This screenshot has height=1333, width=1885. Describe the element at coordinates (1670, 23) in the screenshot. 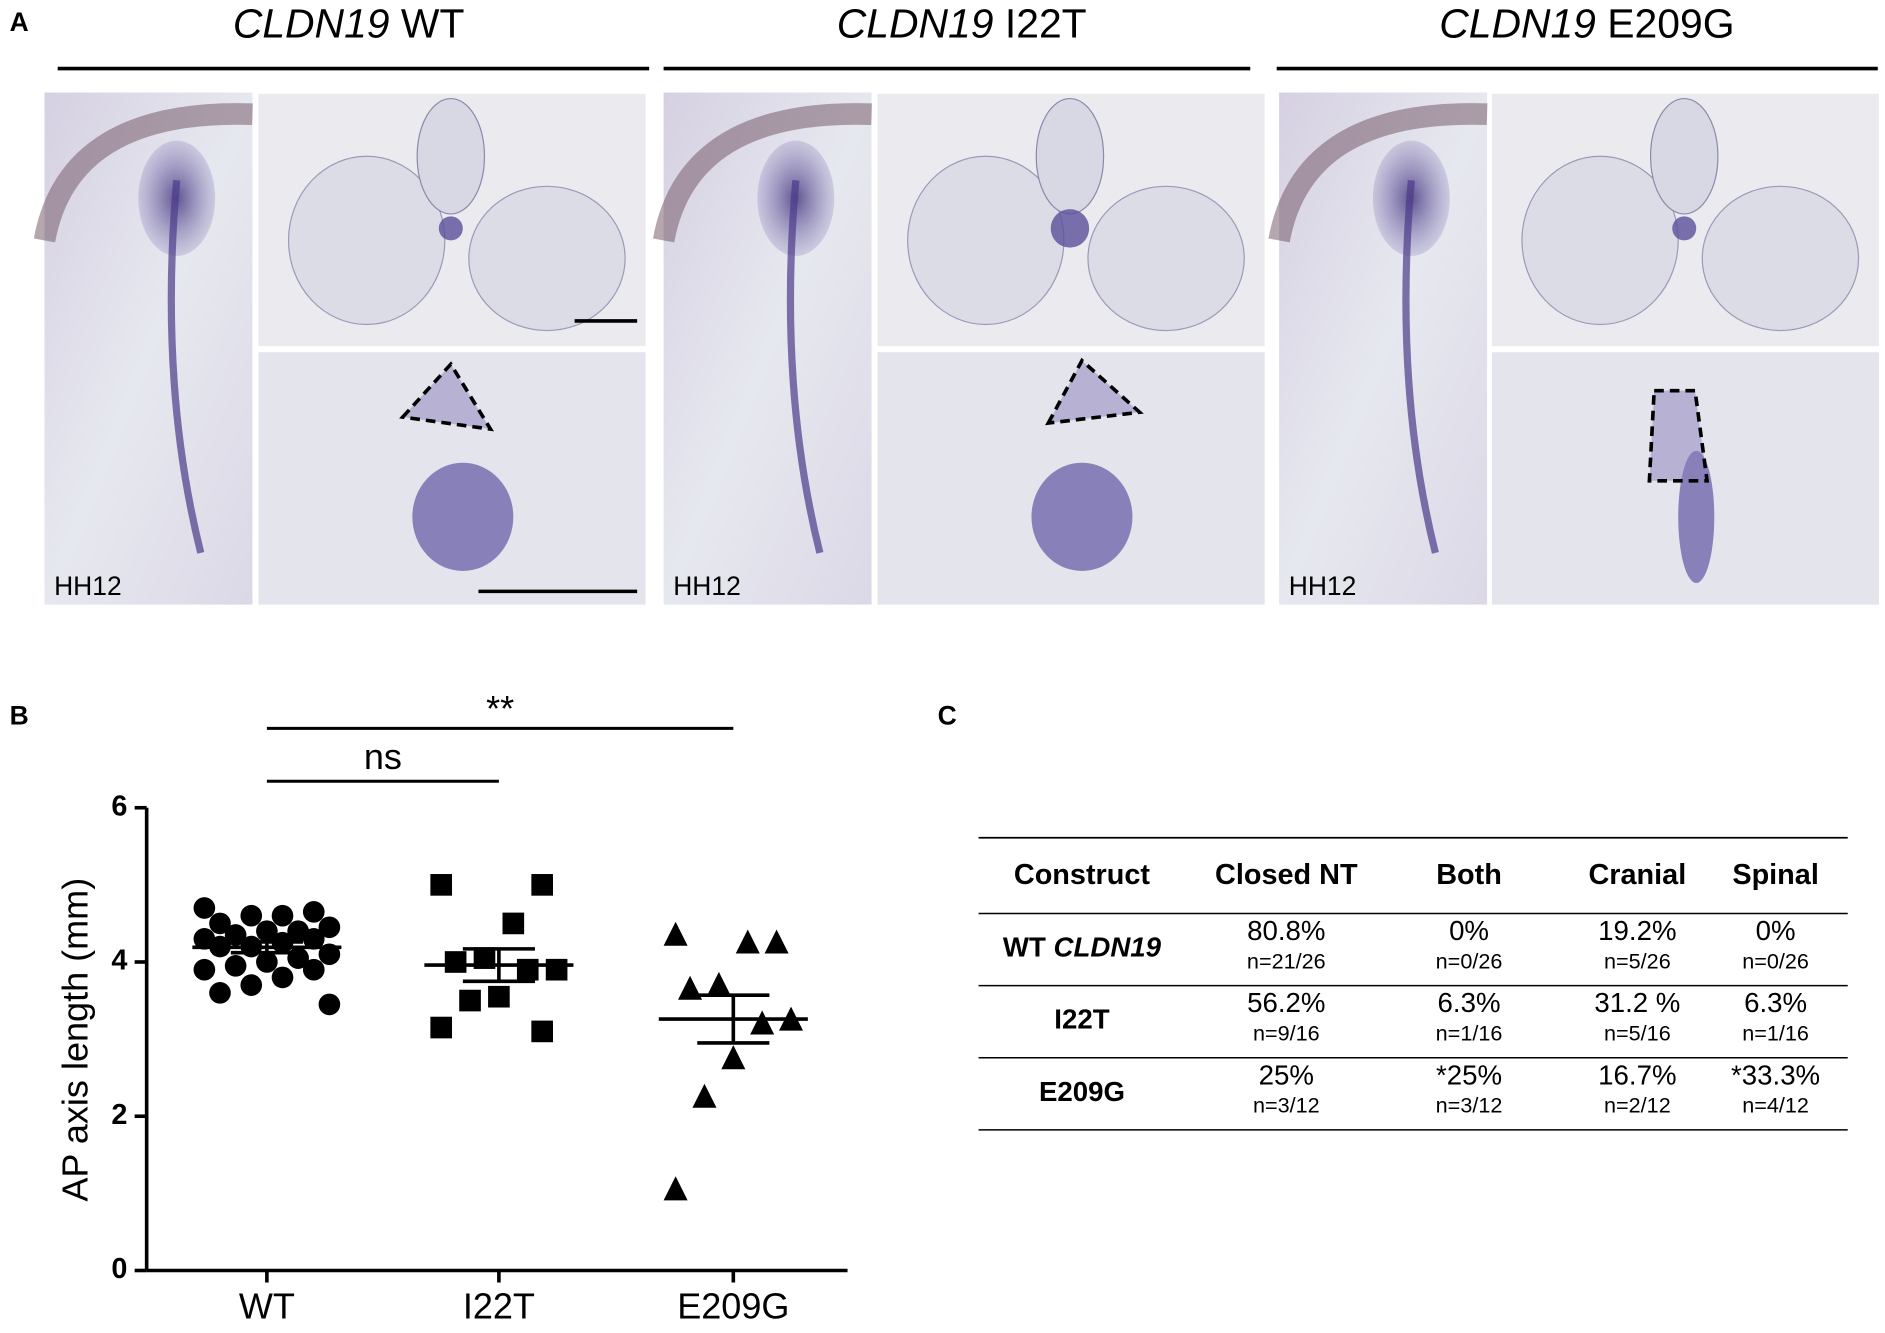

I see `variant: E209G` at that location.